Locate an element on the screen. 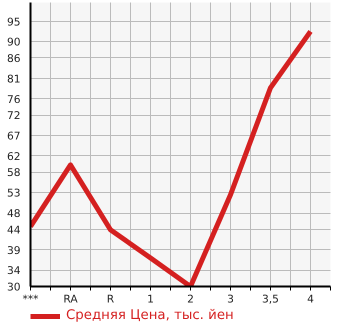 The image size is (345, 335). y-tick-label: 86 is located at coordinates (13, 58).